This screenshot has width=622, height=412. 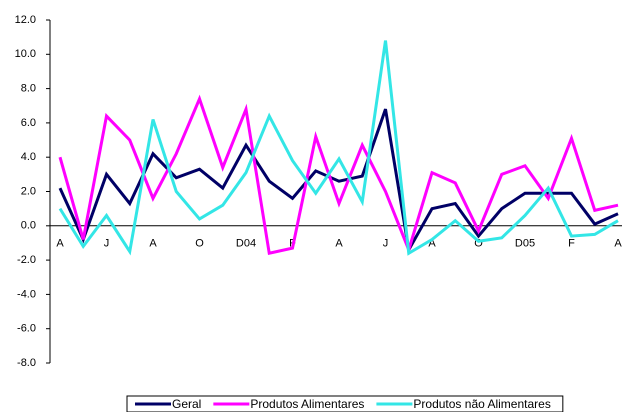 What do you see at coordinates (28, 89) in the screenshot?
I see `y-tick-label: 8.0` at bounding box center [28, 89].